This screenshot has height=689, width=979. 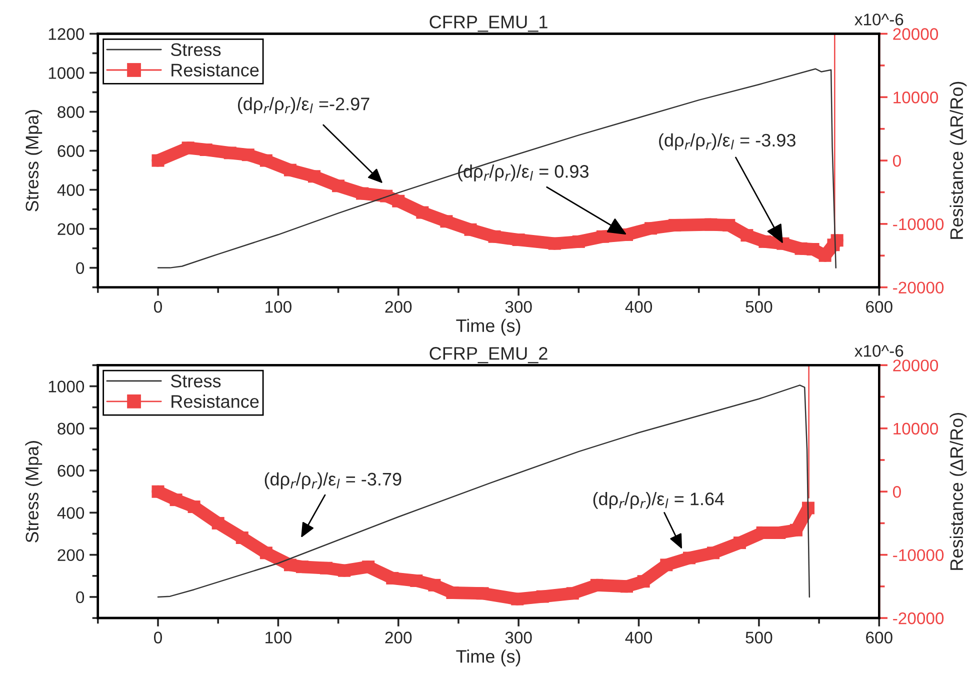 I want to click on annotation: (dρ$_{r}$/ρ$_{r}$)/ε$_{l}$ =-2.97, so click(x=304, y=105).